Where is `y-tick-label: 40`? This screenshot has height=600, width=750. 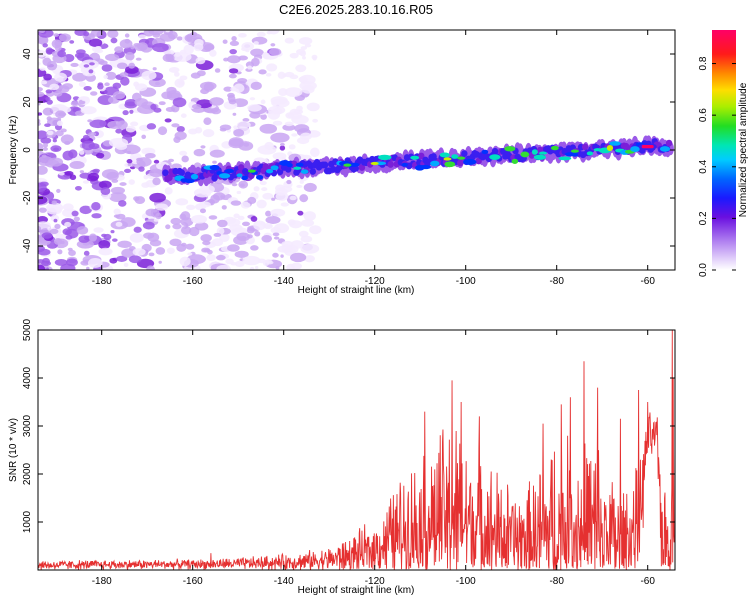
y-tick-label: 40 is located at coordinates (27, 54).